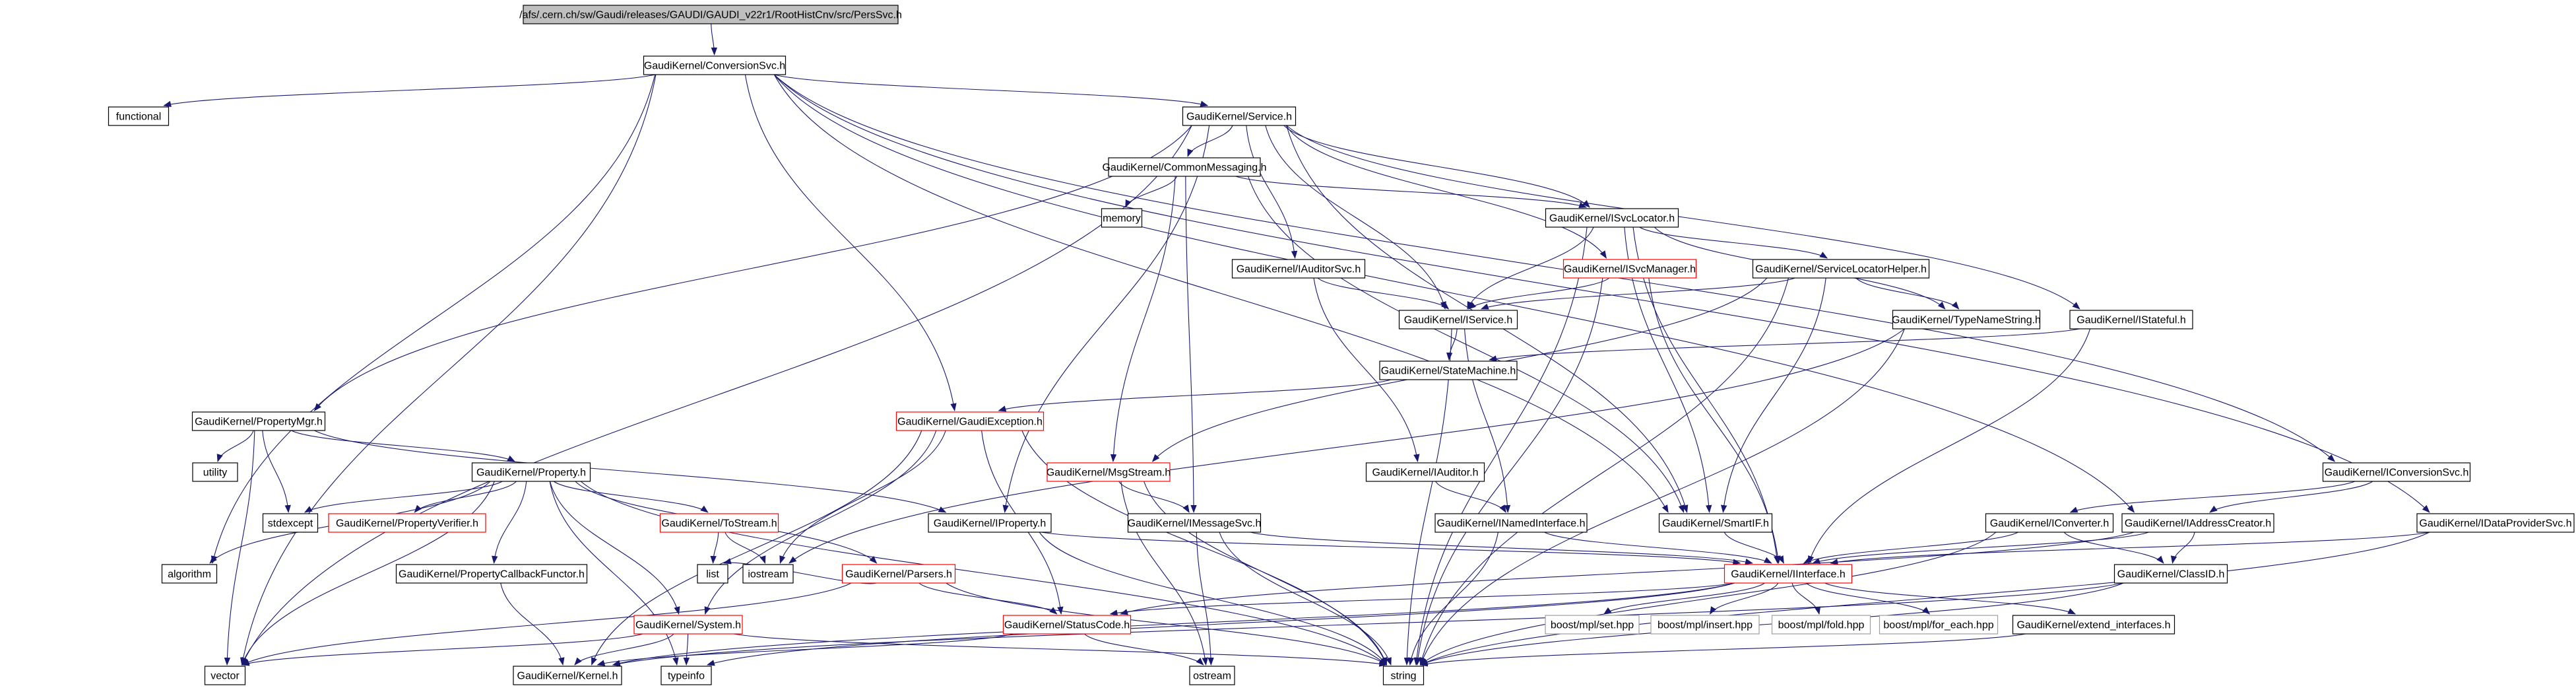 This screenshot has height=690, width=2576. Describe the element at coordinates (715, 65) in the screenshot. I see `node-conversionsvc: GaudiKernel/ConversionSvc.h` at that location.